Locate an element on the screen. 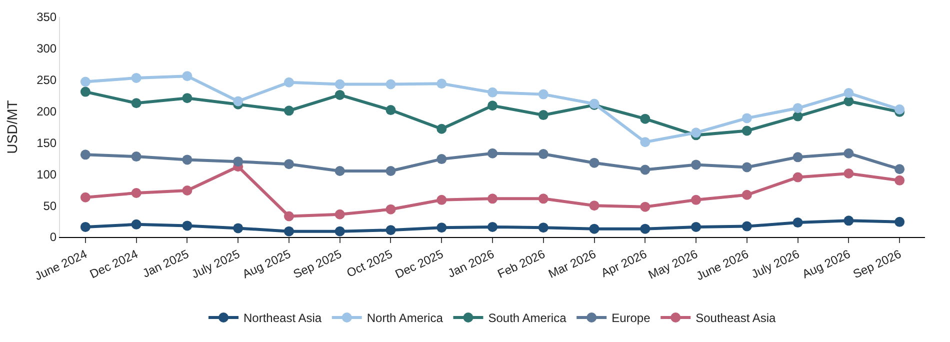  legend-label: South America is located at coordinates (527, 318).